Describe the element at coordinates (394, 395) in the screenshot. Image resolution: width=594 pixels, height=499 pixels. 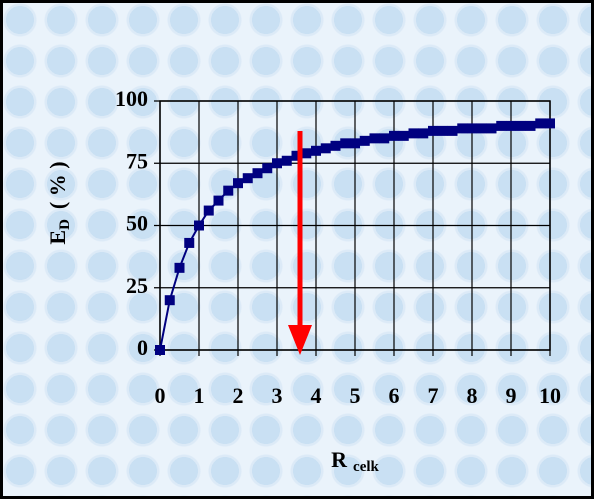
I see `x-tick-label: 6` at that location.